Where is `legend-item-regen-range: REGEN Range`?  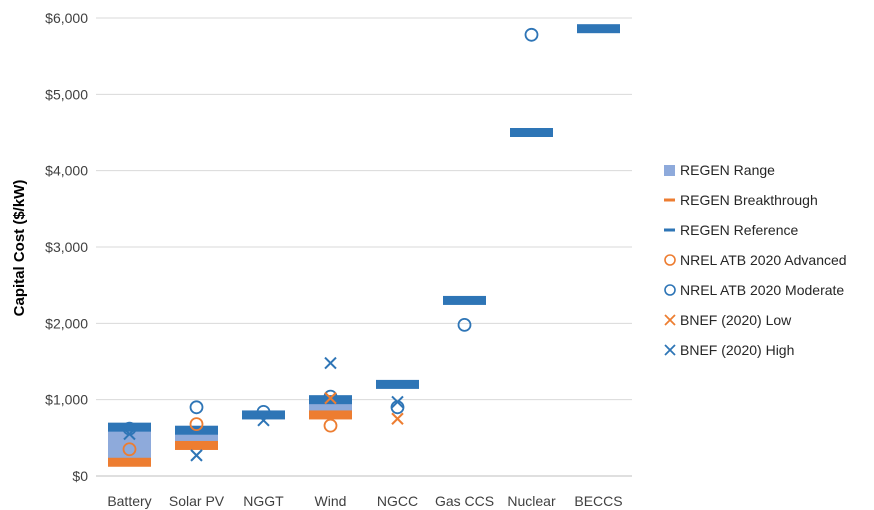 legend-item-regen-range: REGEN Range is located at coordinates (719, 170).